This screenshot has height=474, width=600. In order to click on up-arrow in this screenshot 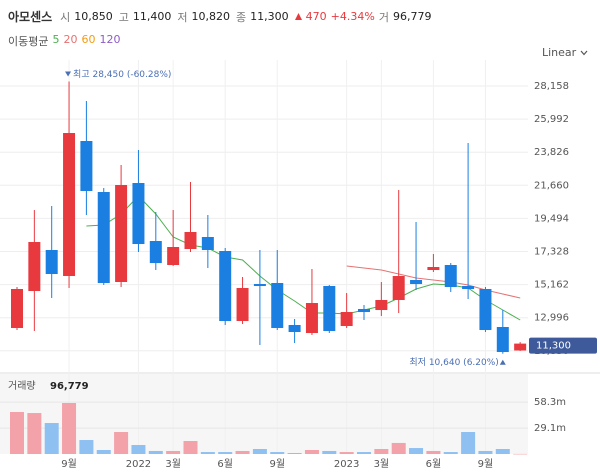, I will do `click(298, 16)`.